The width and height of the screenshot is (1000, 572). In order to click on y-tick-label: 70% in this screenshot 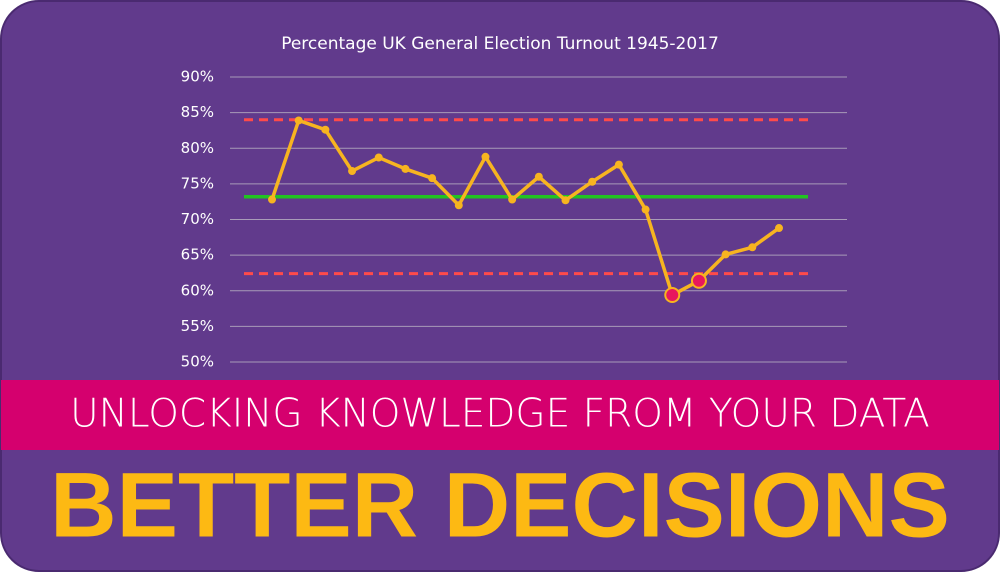, I will do `click(197, 219)`.